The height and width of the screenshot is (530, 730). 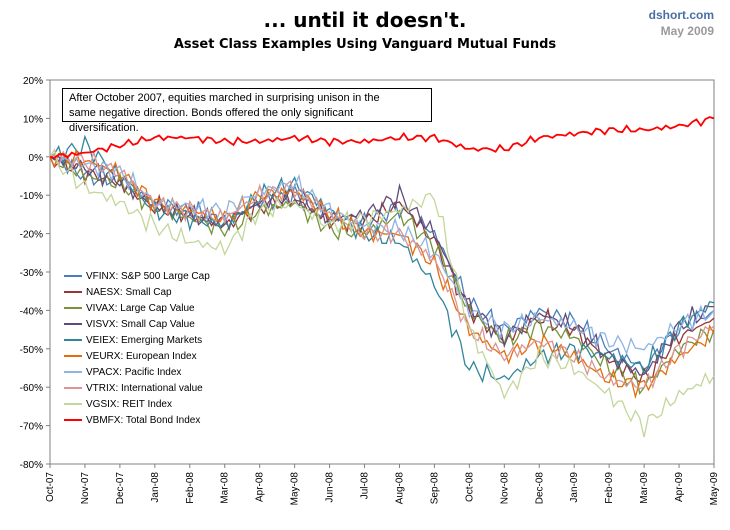 What do you see at coordinates (134, 372) in the screenshot?
I see `legend-label: VPACX: Pacific Index` at bounding box center [134, 372].